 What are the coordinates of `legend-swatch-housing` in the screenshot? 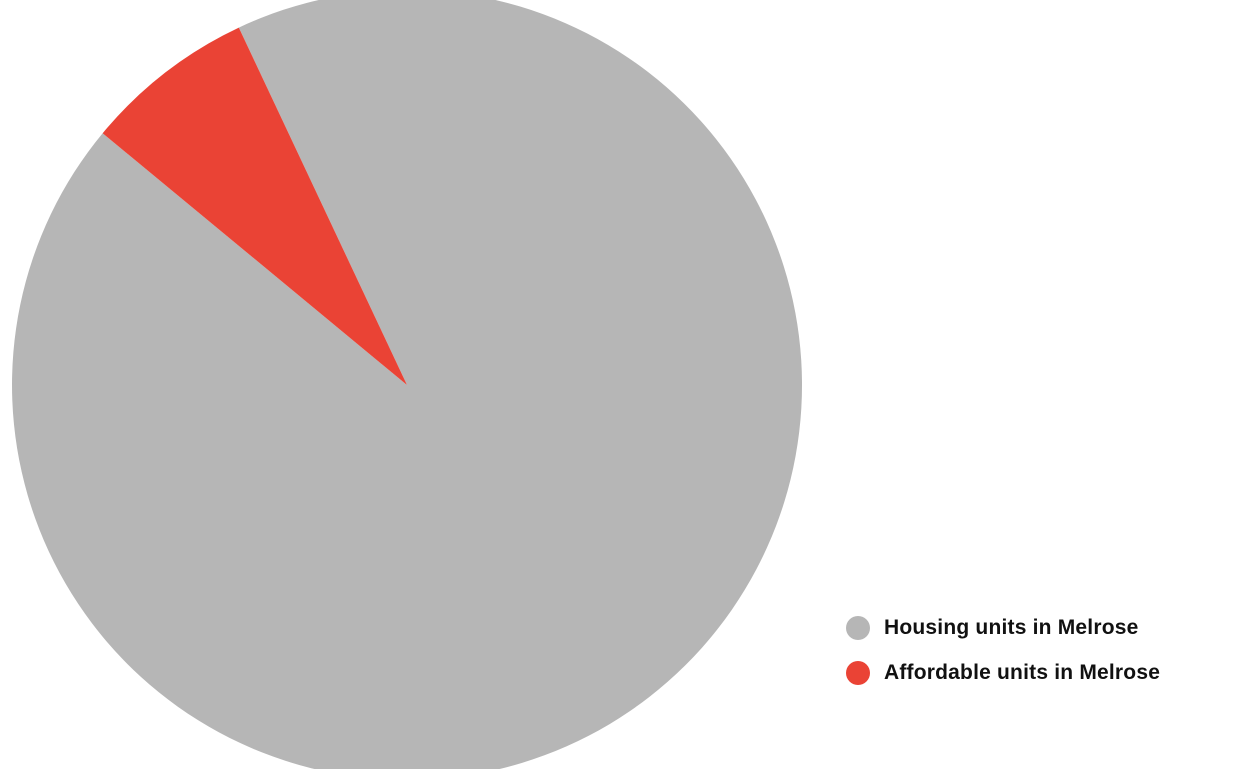 It's located at (858, 628).